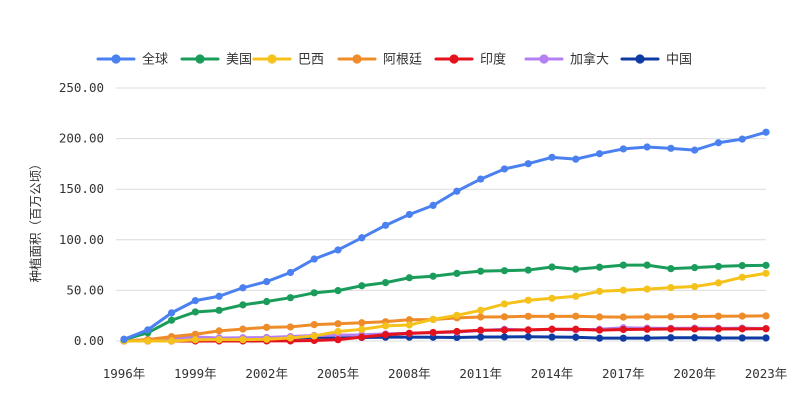 The height and width of the screenshot is (407, 800). What do you see at coordinates (311, 60) in the screenshot?
I see `legend-label: 巴西` at bounding box center [311, 60].